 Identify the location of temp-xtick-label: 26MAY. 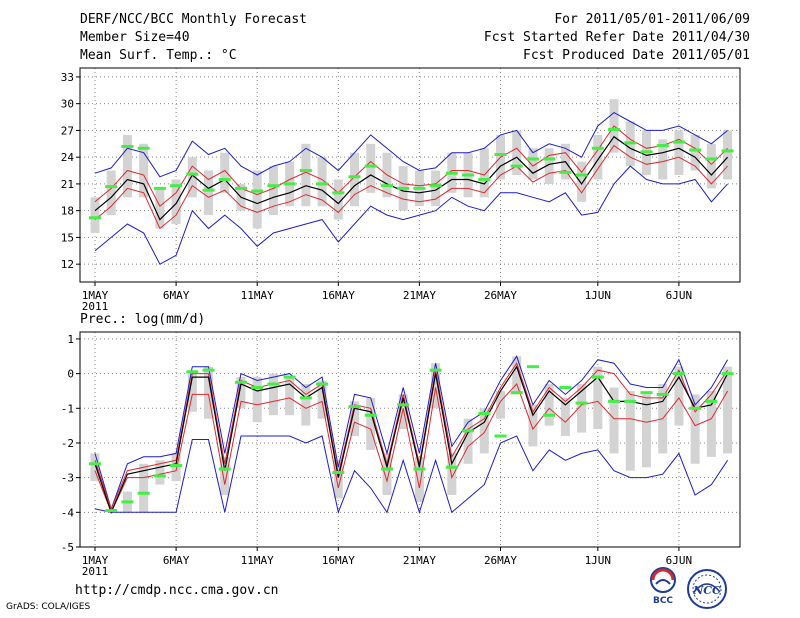
(500, 295).